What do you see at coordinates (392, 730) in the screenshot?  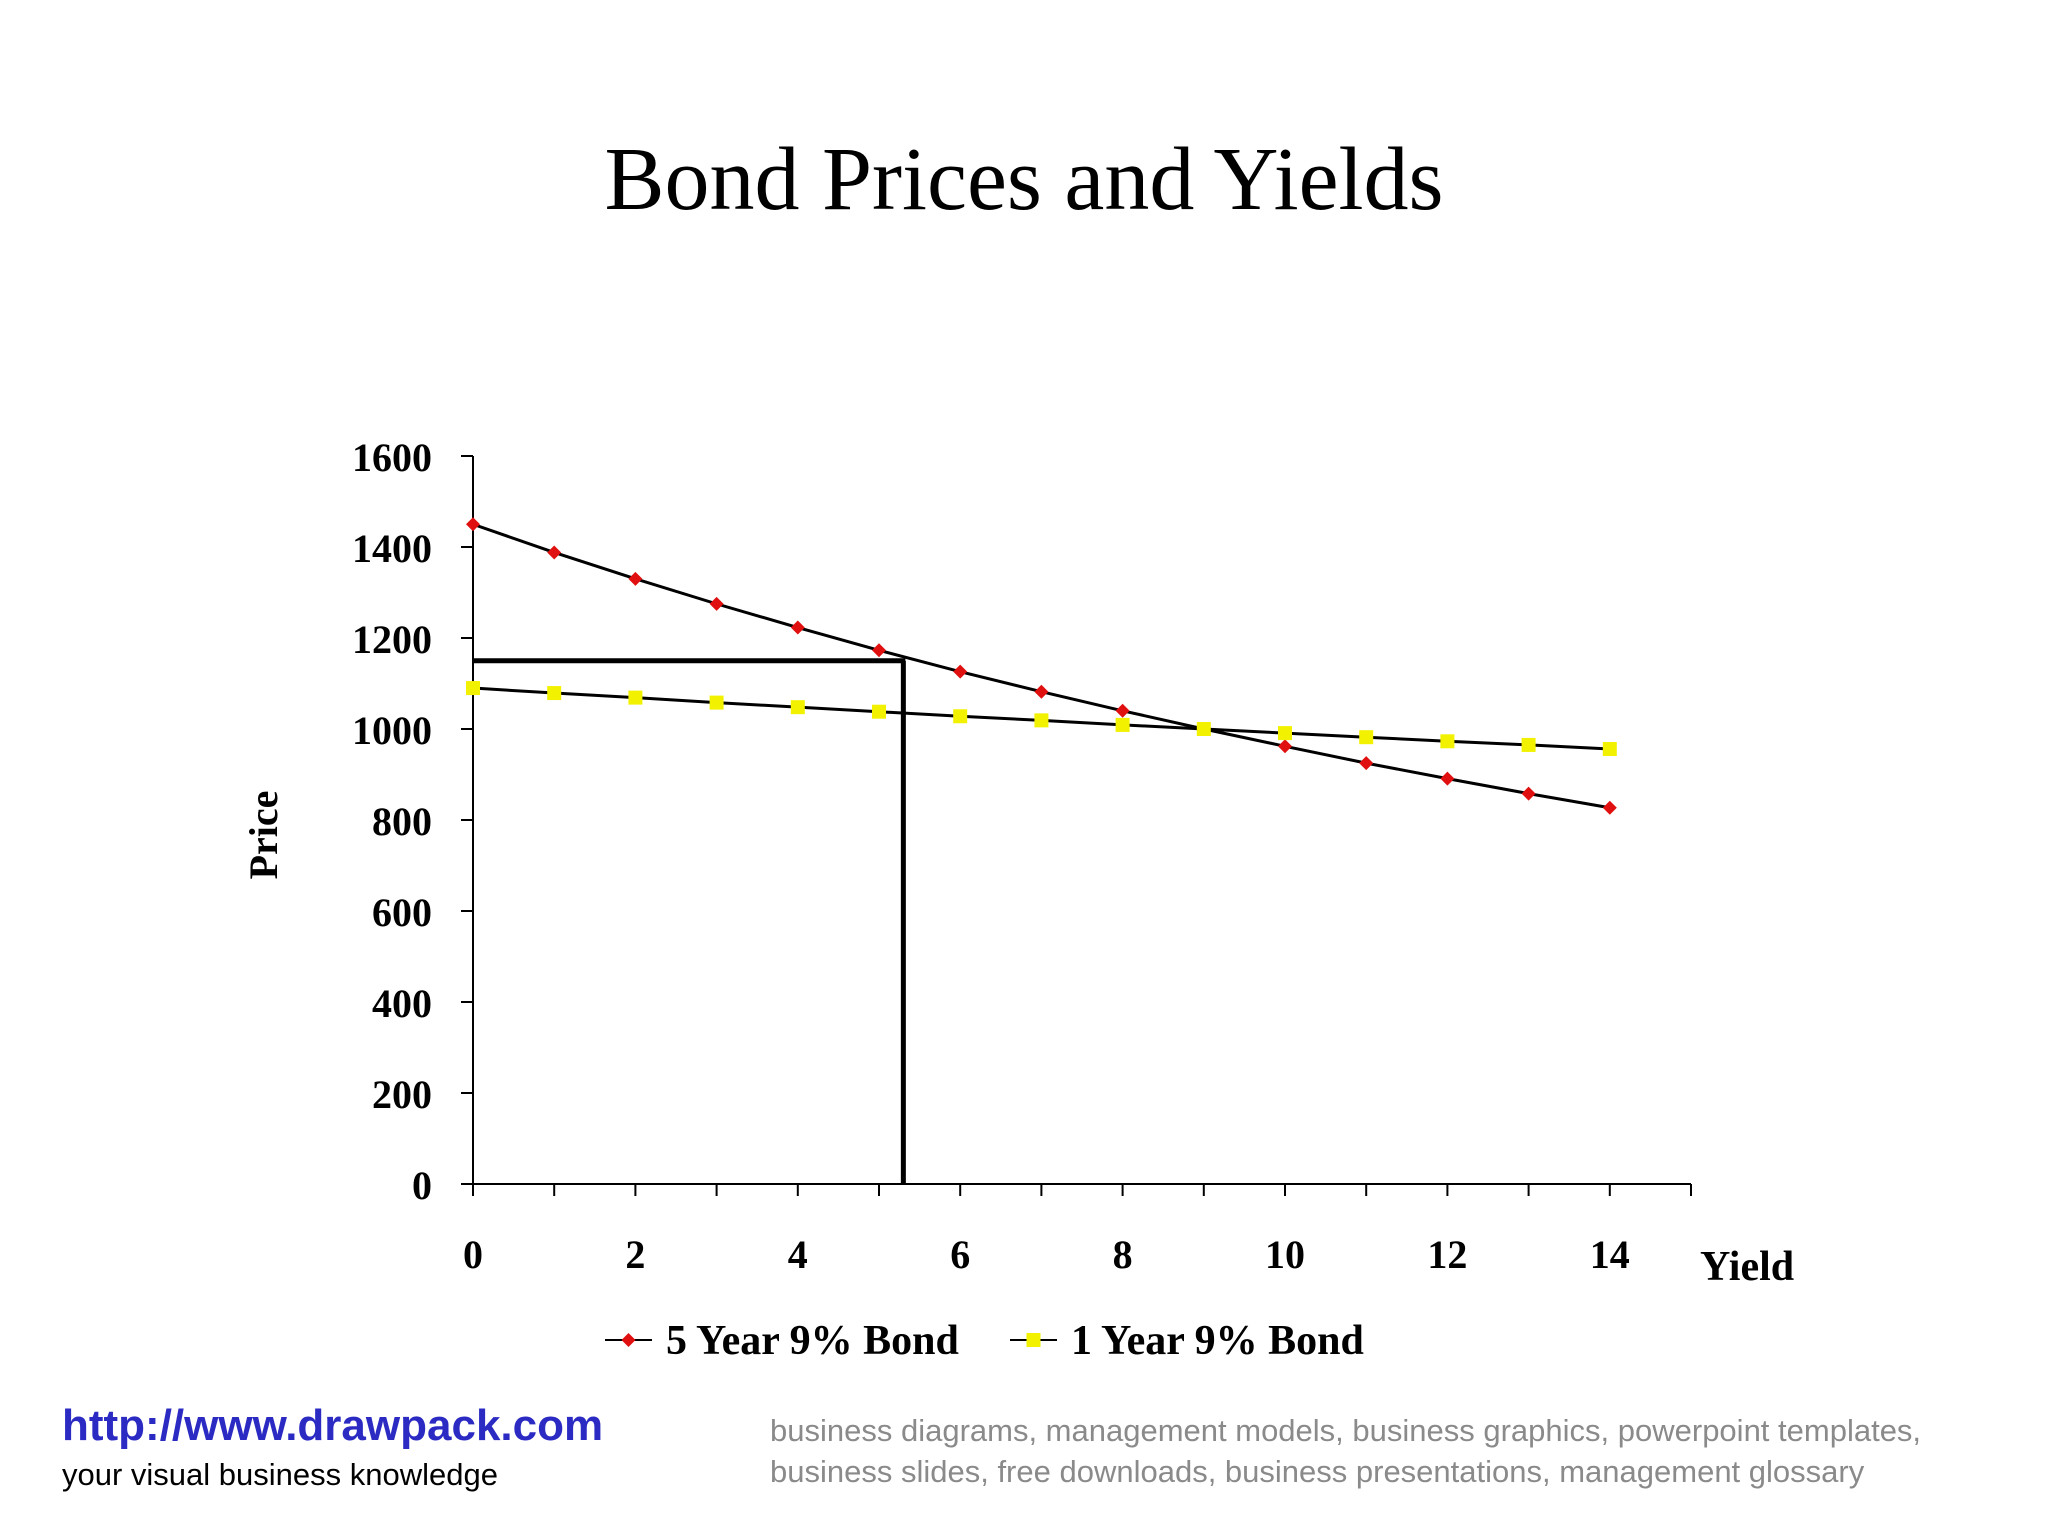 I see `y-tick-label: 1000` at bounding box center [392, 730].